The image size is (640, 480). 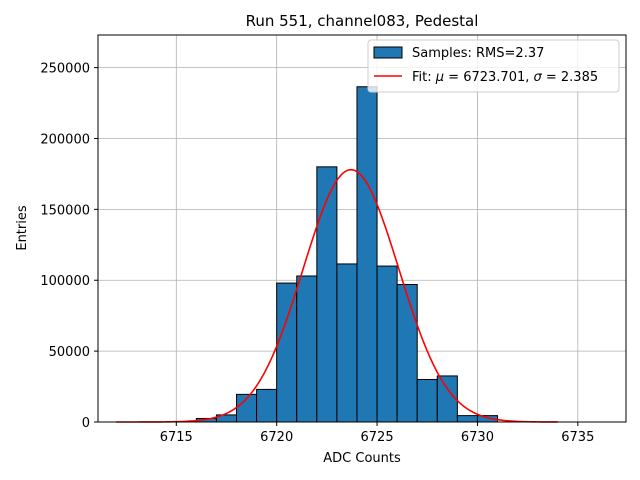 What do you see at coordinates (362, 458) in the screenshot?
I see `x-axis-label: ADC Counts` at bounding box center [362, 458].